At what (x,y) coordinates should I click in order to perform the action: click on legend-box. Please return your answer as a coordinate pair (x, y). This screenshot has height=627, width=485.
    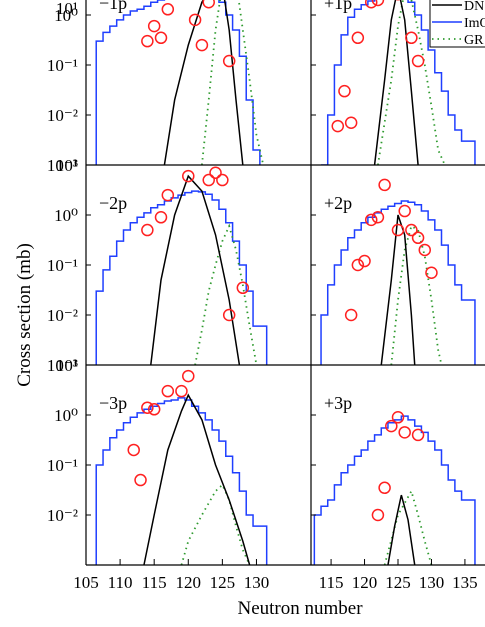
    Looking at the image, I should click on (457, 24).